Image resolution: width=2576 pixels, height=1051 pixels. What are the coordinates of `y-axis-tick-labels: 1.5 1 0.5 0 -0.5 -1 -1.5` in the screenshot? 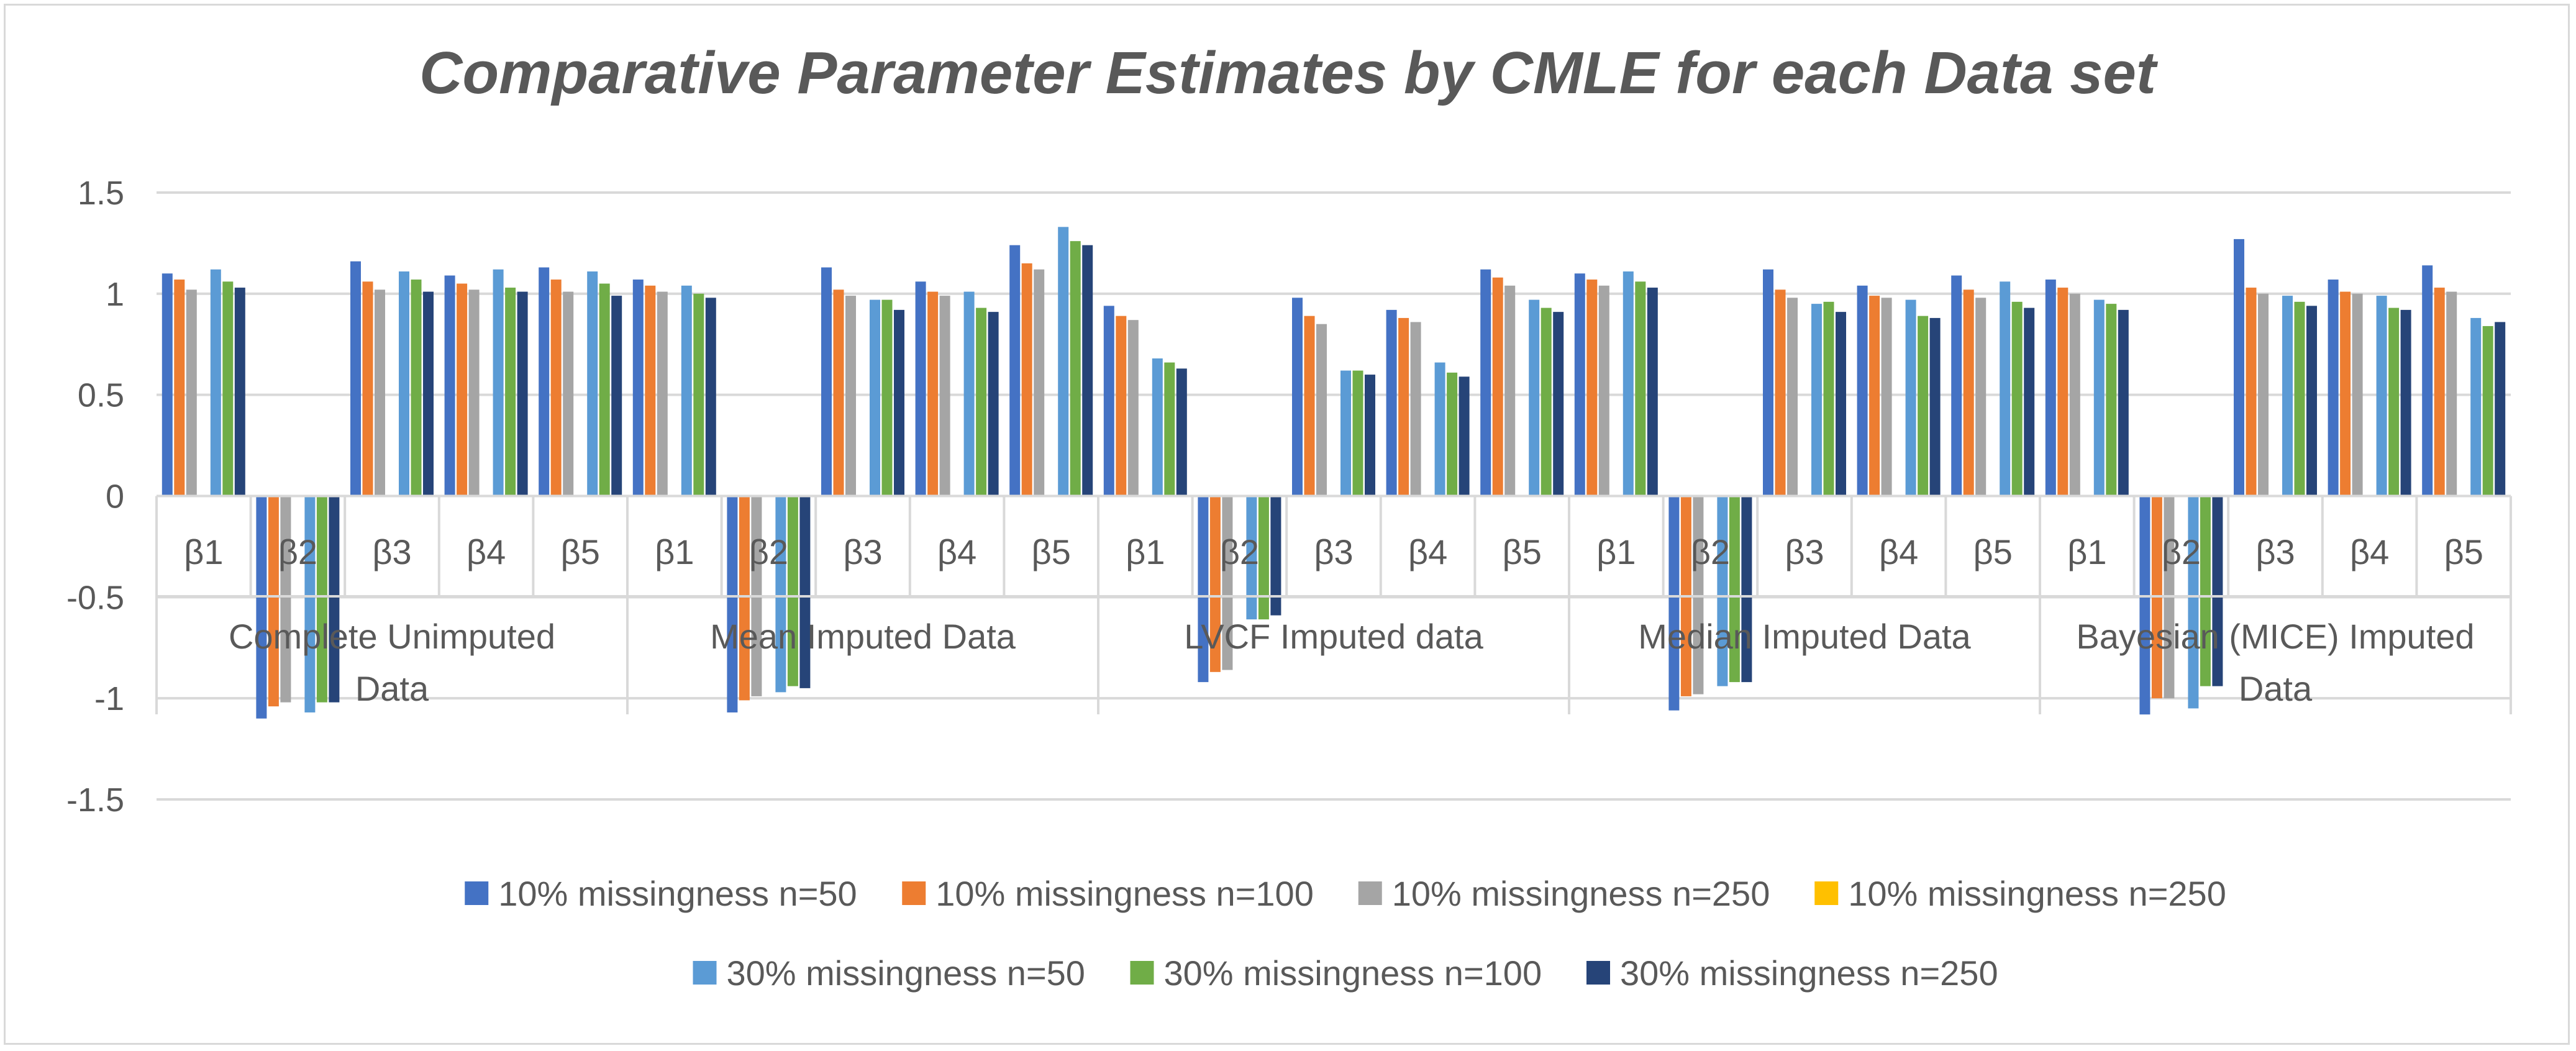 It's located at (95, 497).